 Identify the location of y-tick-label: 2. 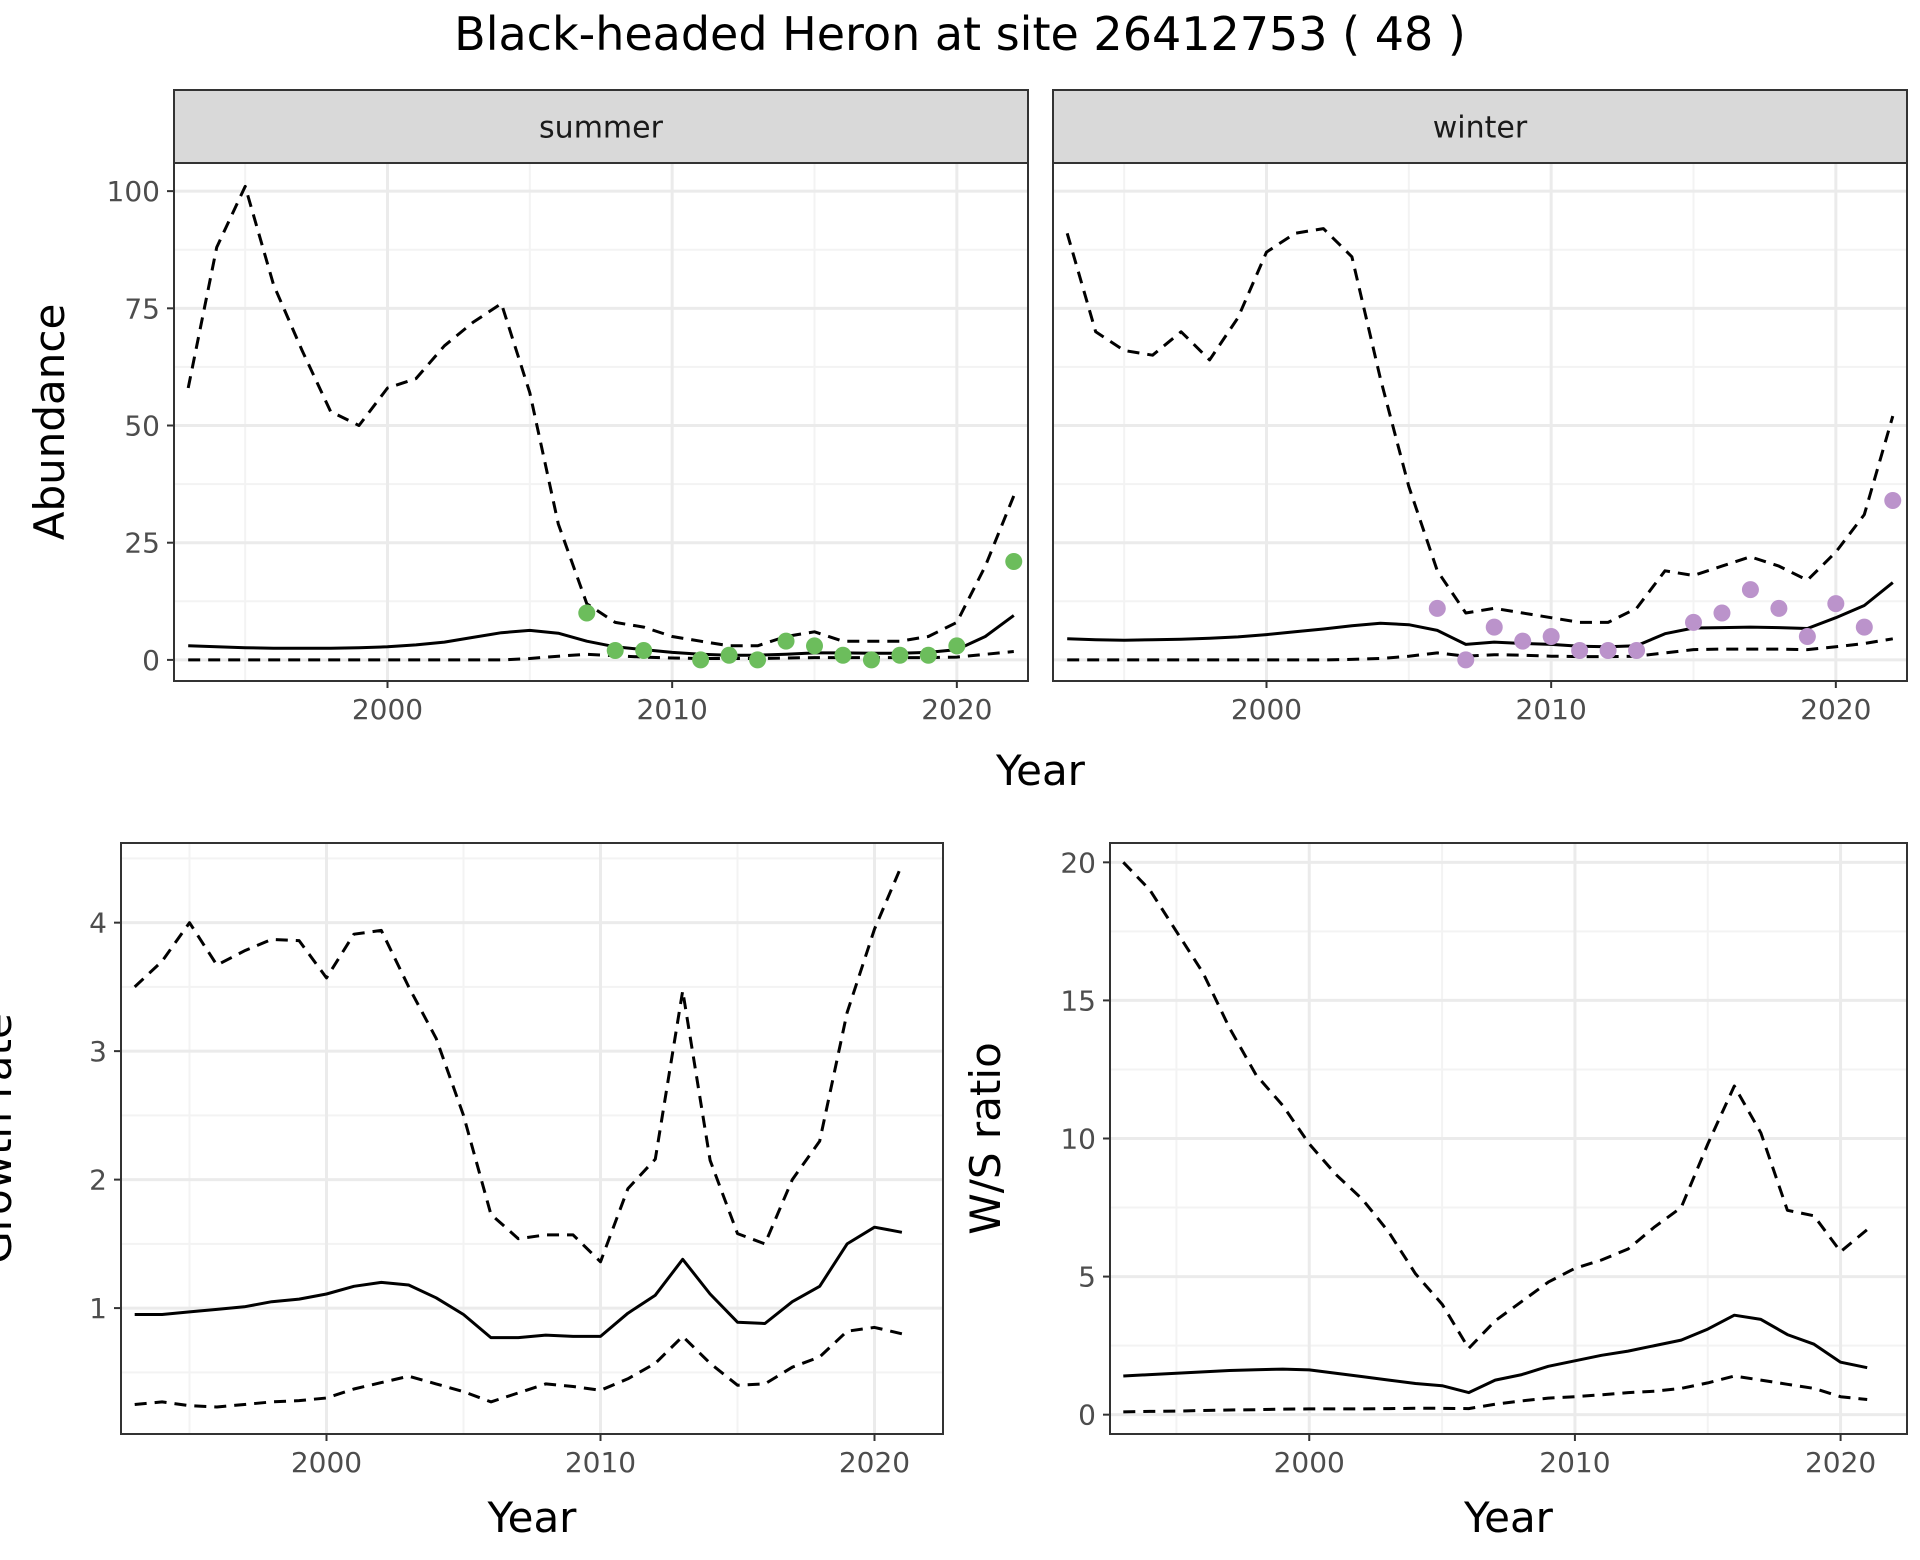
(98, 1180).